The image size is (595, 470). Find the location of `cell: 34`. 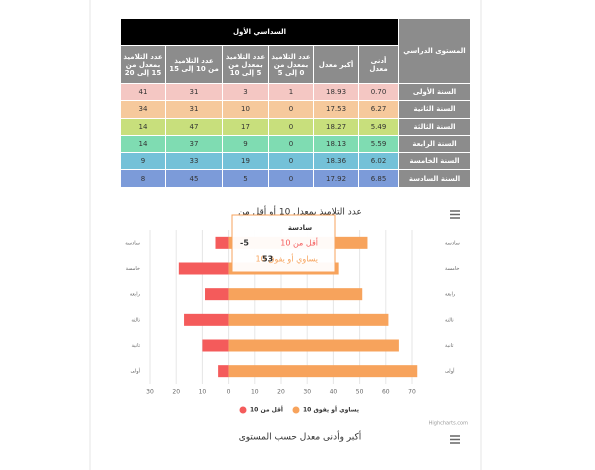

cell: 34 is located at coordinates (143, 109).